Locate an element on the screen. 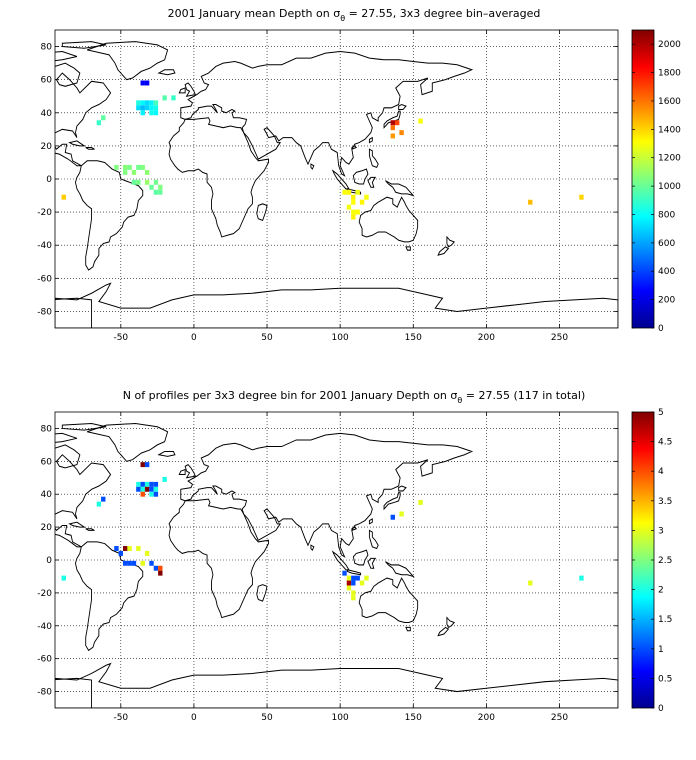 The width and height of the screenshot is (696, 760). colorbar-tick-label: 3 is located at coordinates (661, 531).